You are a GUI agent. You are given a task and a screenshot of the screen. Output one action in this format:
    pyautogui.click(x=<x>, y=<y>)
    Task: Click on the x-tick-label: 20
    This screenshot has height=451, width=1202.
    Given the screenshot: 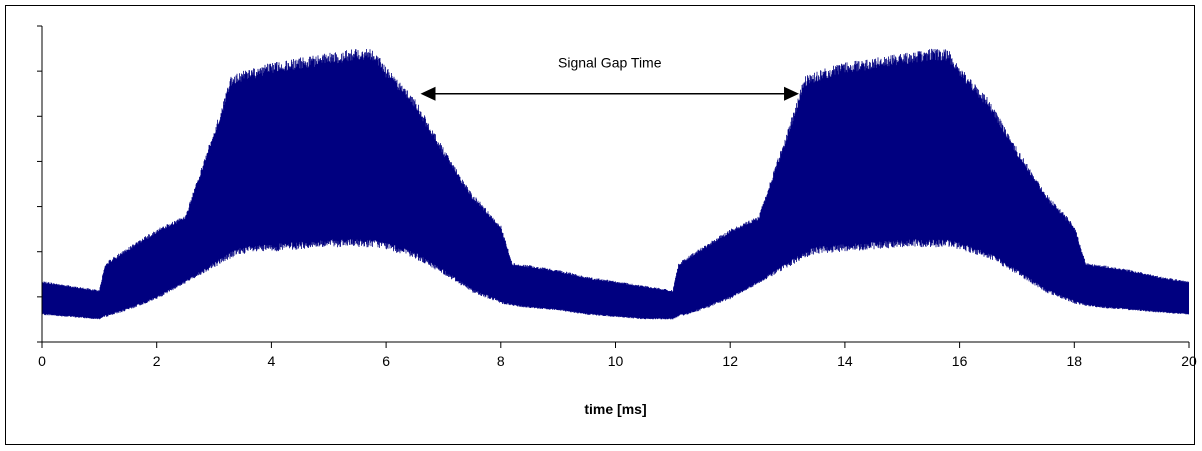 What is the action you would take?
    pyautogui.click(x=1189, y=361)
    